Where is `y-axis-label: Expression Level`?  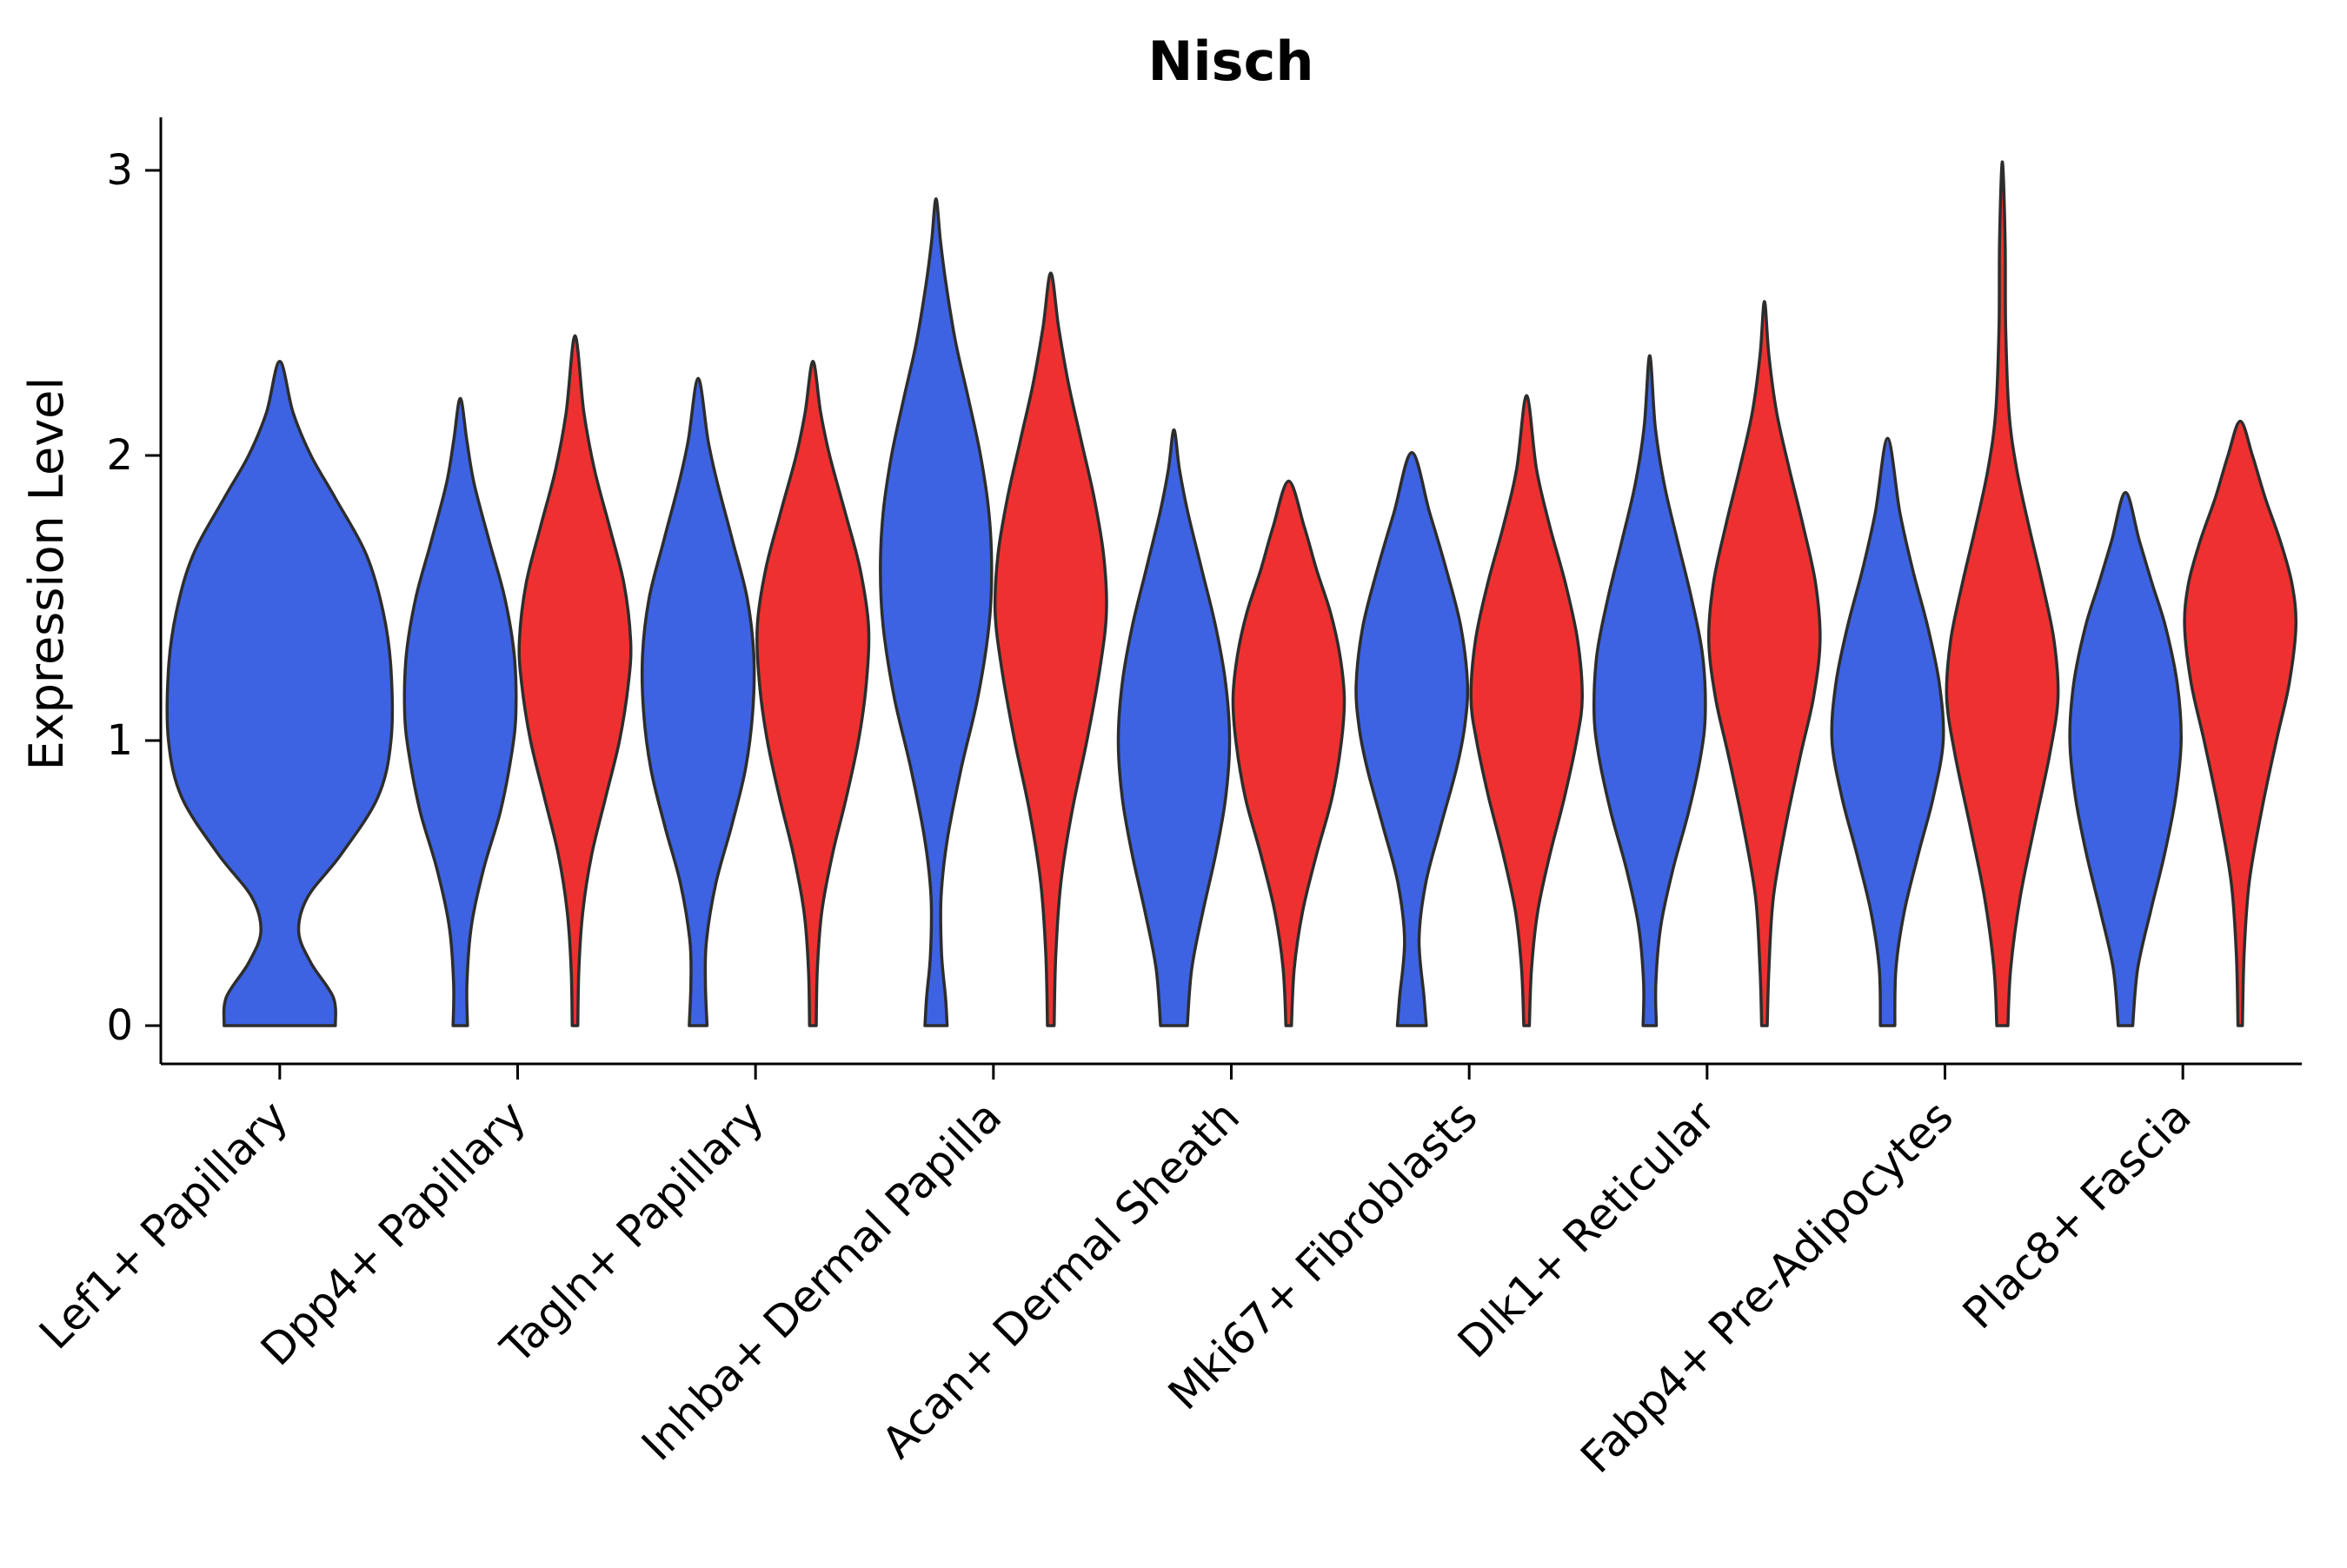 y-axis-label: Expression Level is located at coordinates (46, 574).